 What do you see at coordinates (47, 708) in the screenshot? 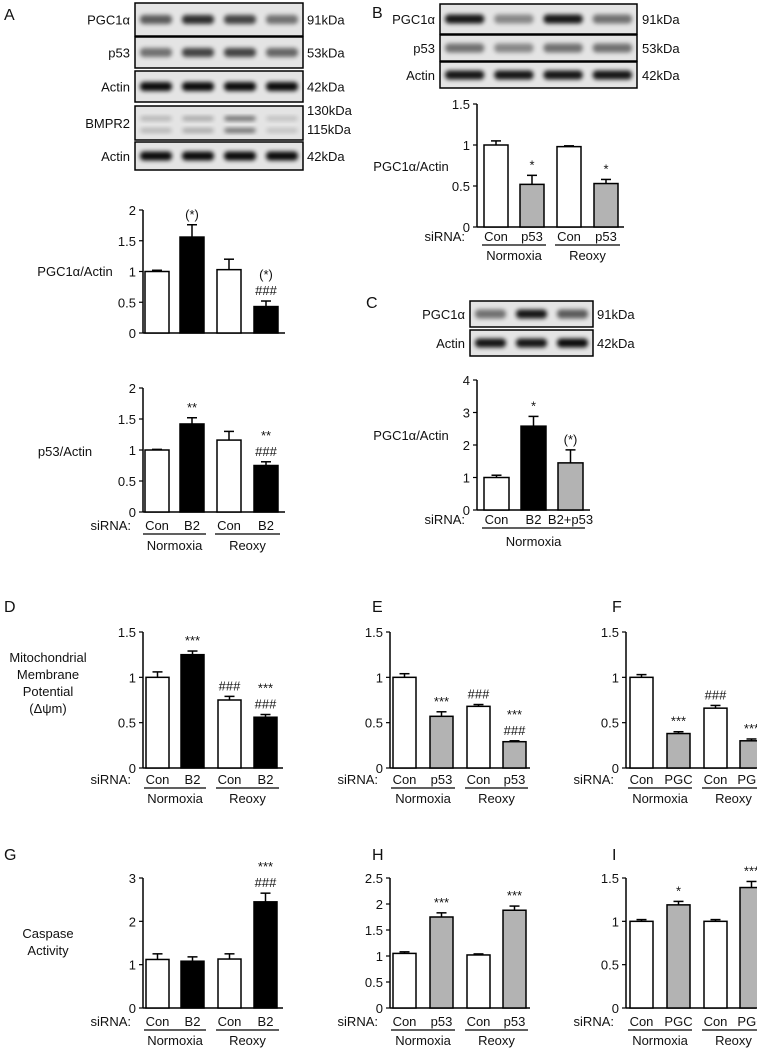
I see `y-axis-label: (Δψm)` at bounding box center [47, 708].